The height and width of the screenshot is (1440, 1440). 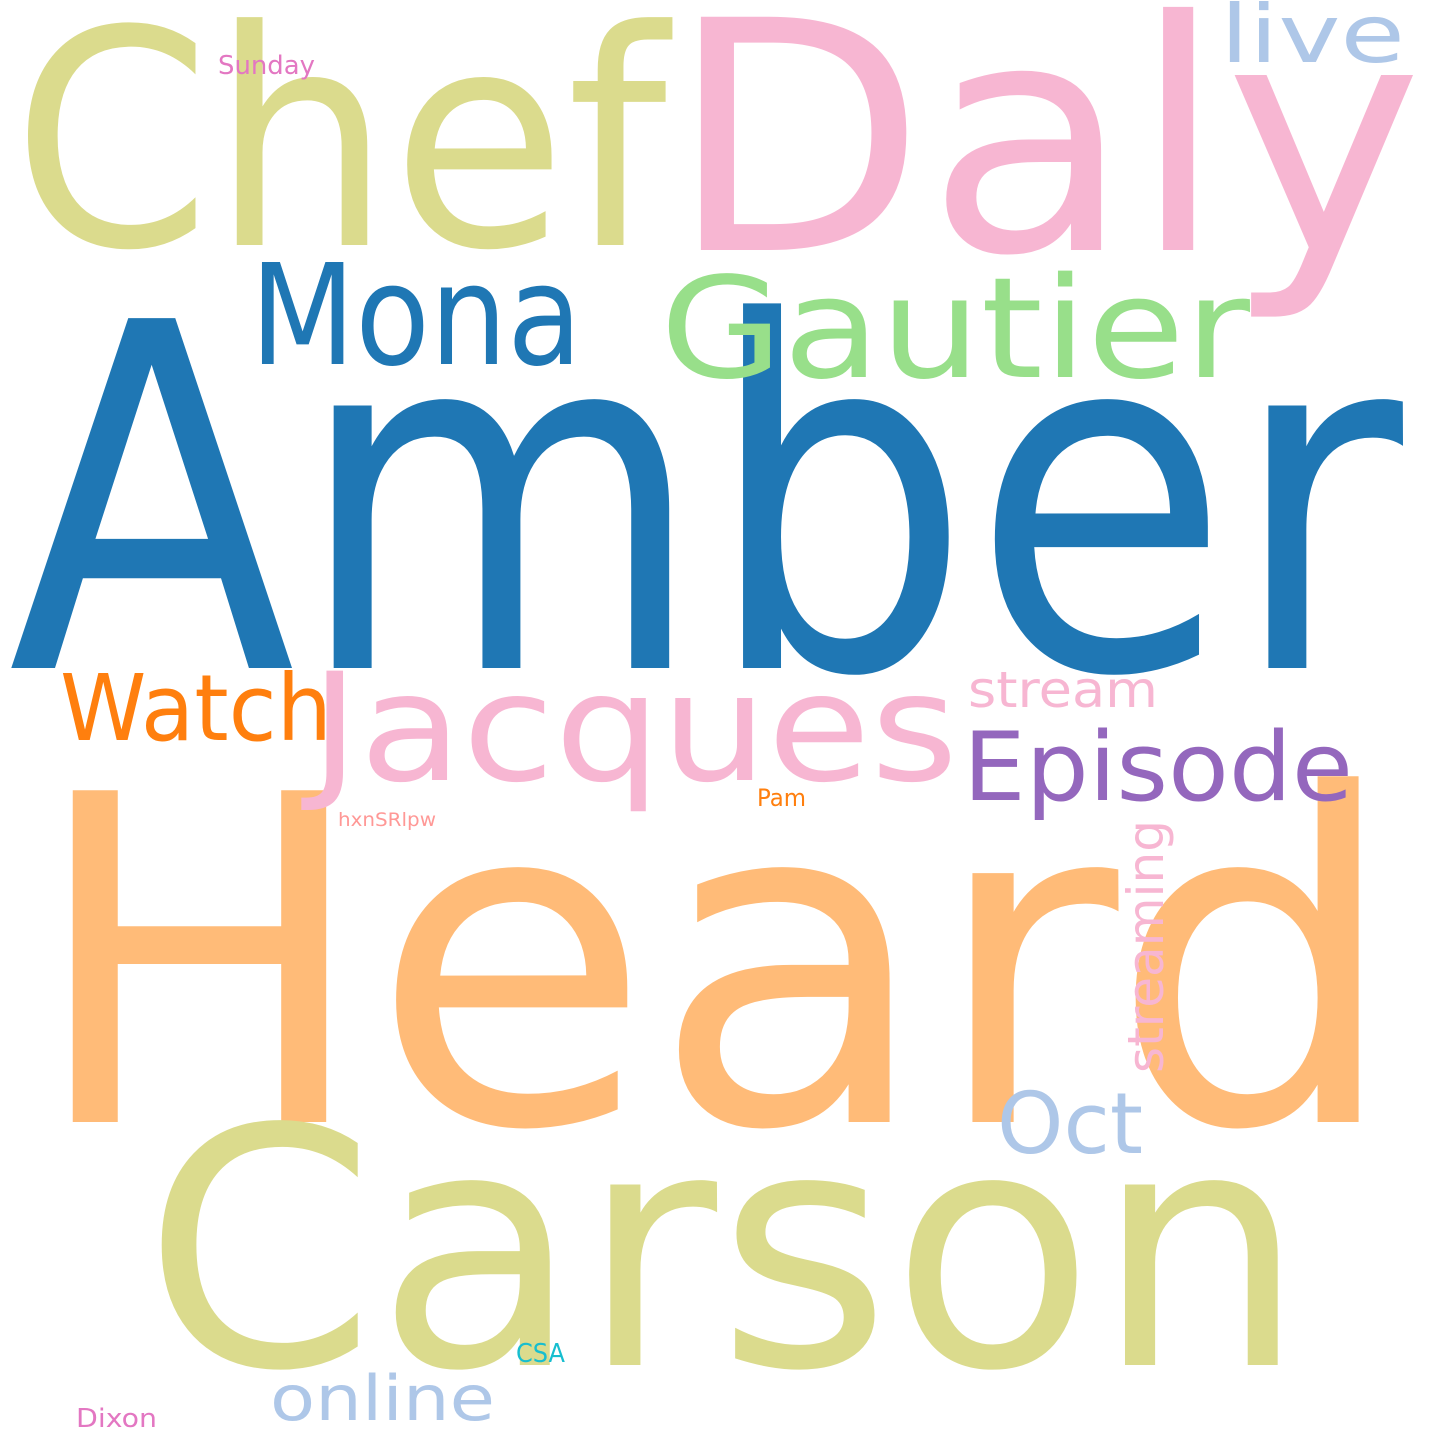 I want to click on word-streaming: streaming, so click(x=1146, y=946).